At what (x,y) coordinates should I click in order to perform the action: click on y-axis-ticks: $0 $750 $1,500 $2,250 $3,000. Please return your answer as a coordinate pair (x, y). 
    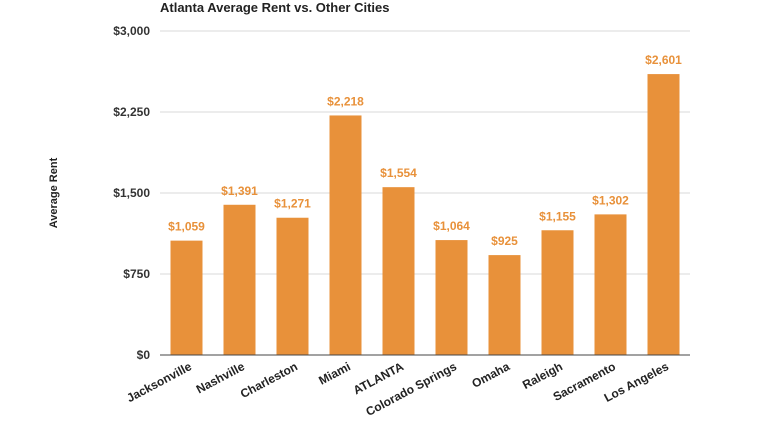
    Looking at the image, I should click on (131, 193).